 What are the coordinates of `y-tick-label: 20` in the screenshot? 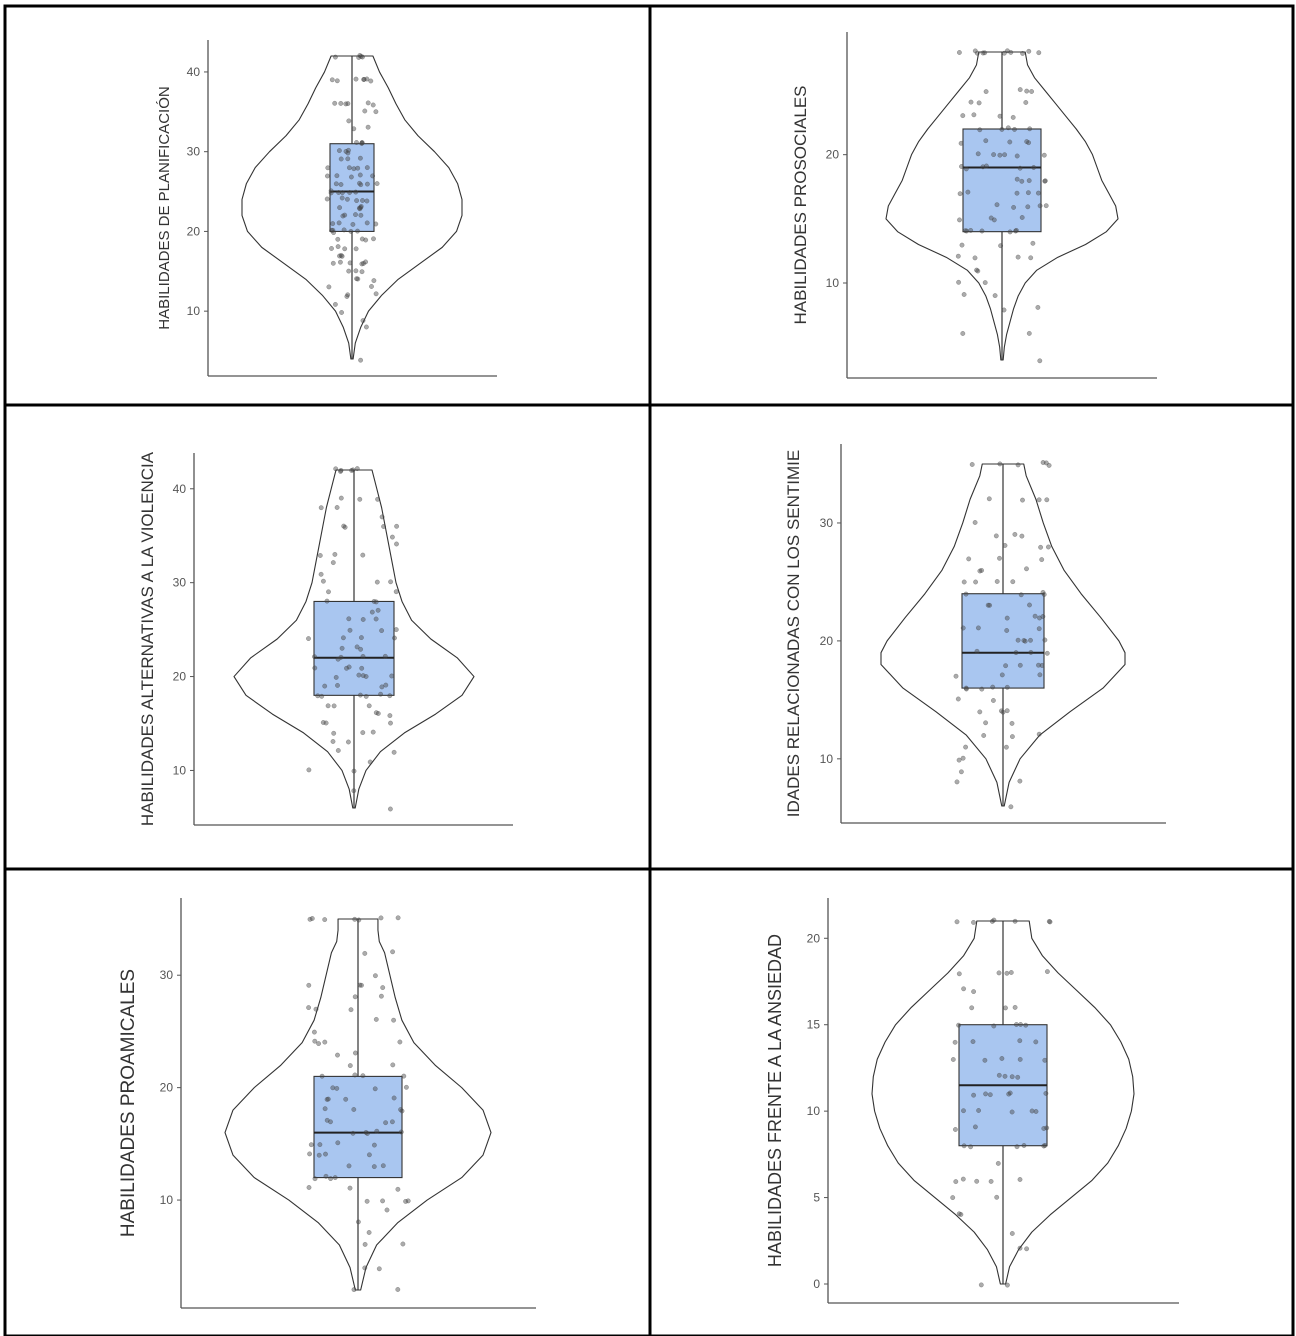 It's located at (194, 231).